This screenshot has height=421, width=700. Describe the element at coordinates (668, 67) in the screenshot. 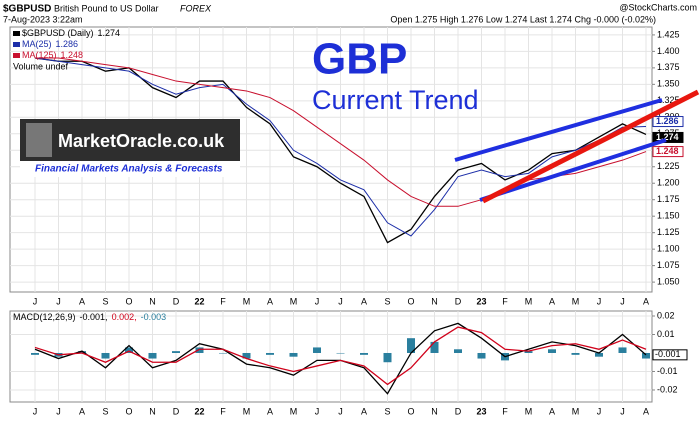

I see `y-tick-label: 1.375` at that location.